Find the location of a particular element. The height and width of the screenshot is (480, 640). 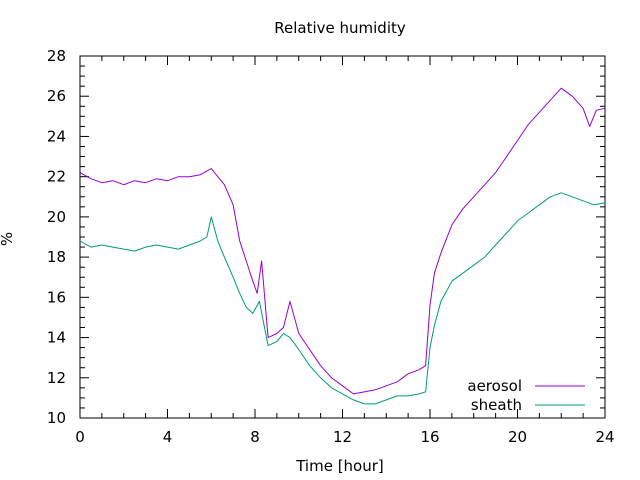

x-tick-label: 24 is located at coordinates (604, 437).